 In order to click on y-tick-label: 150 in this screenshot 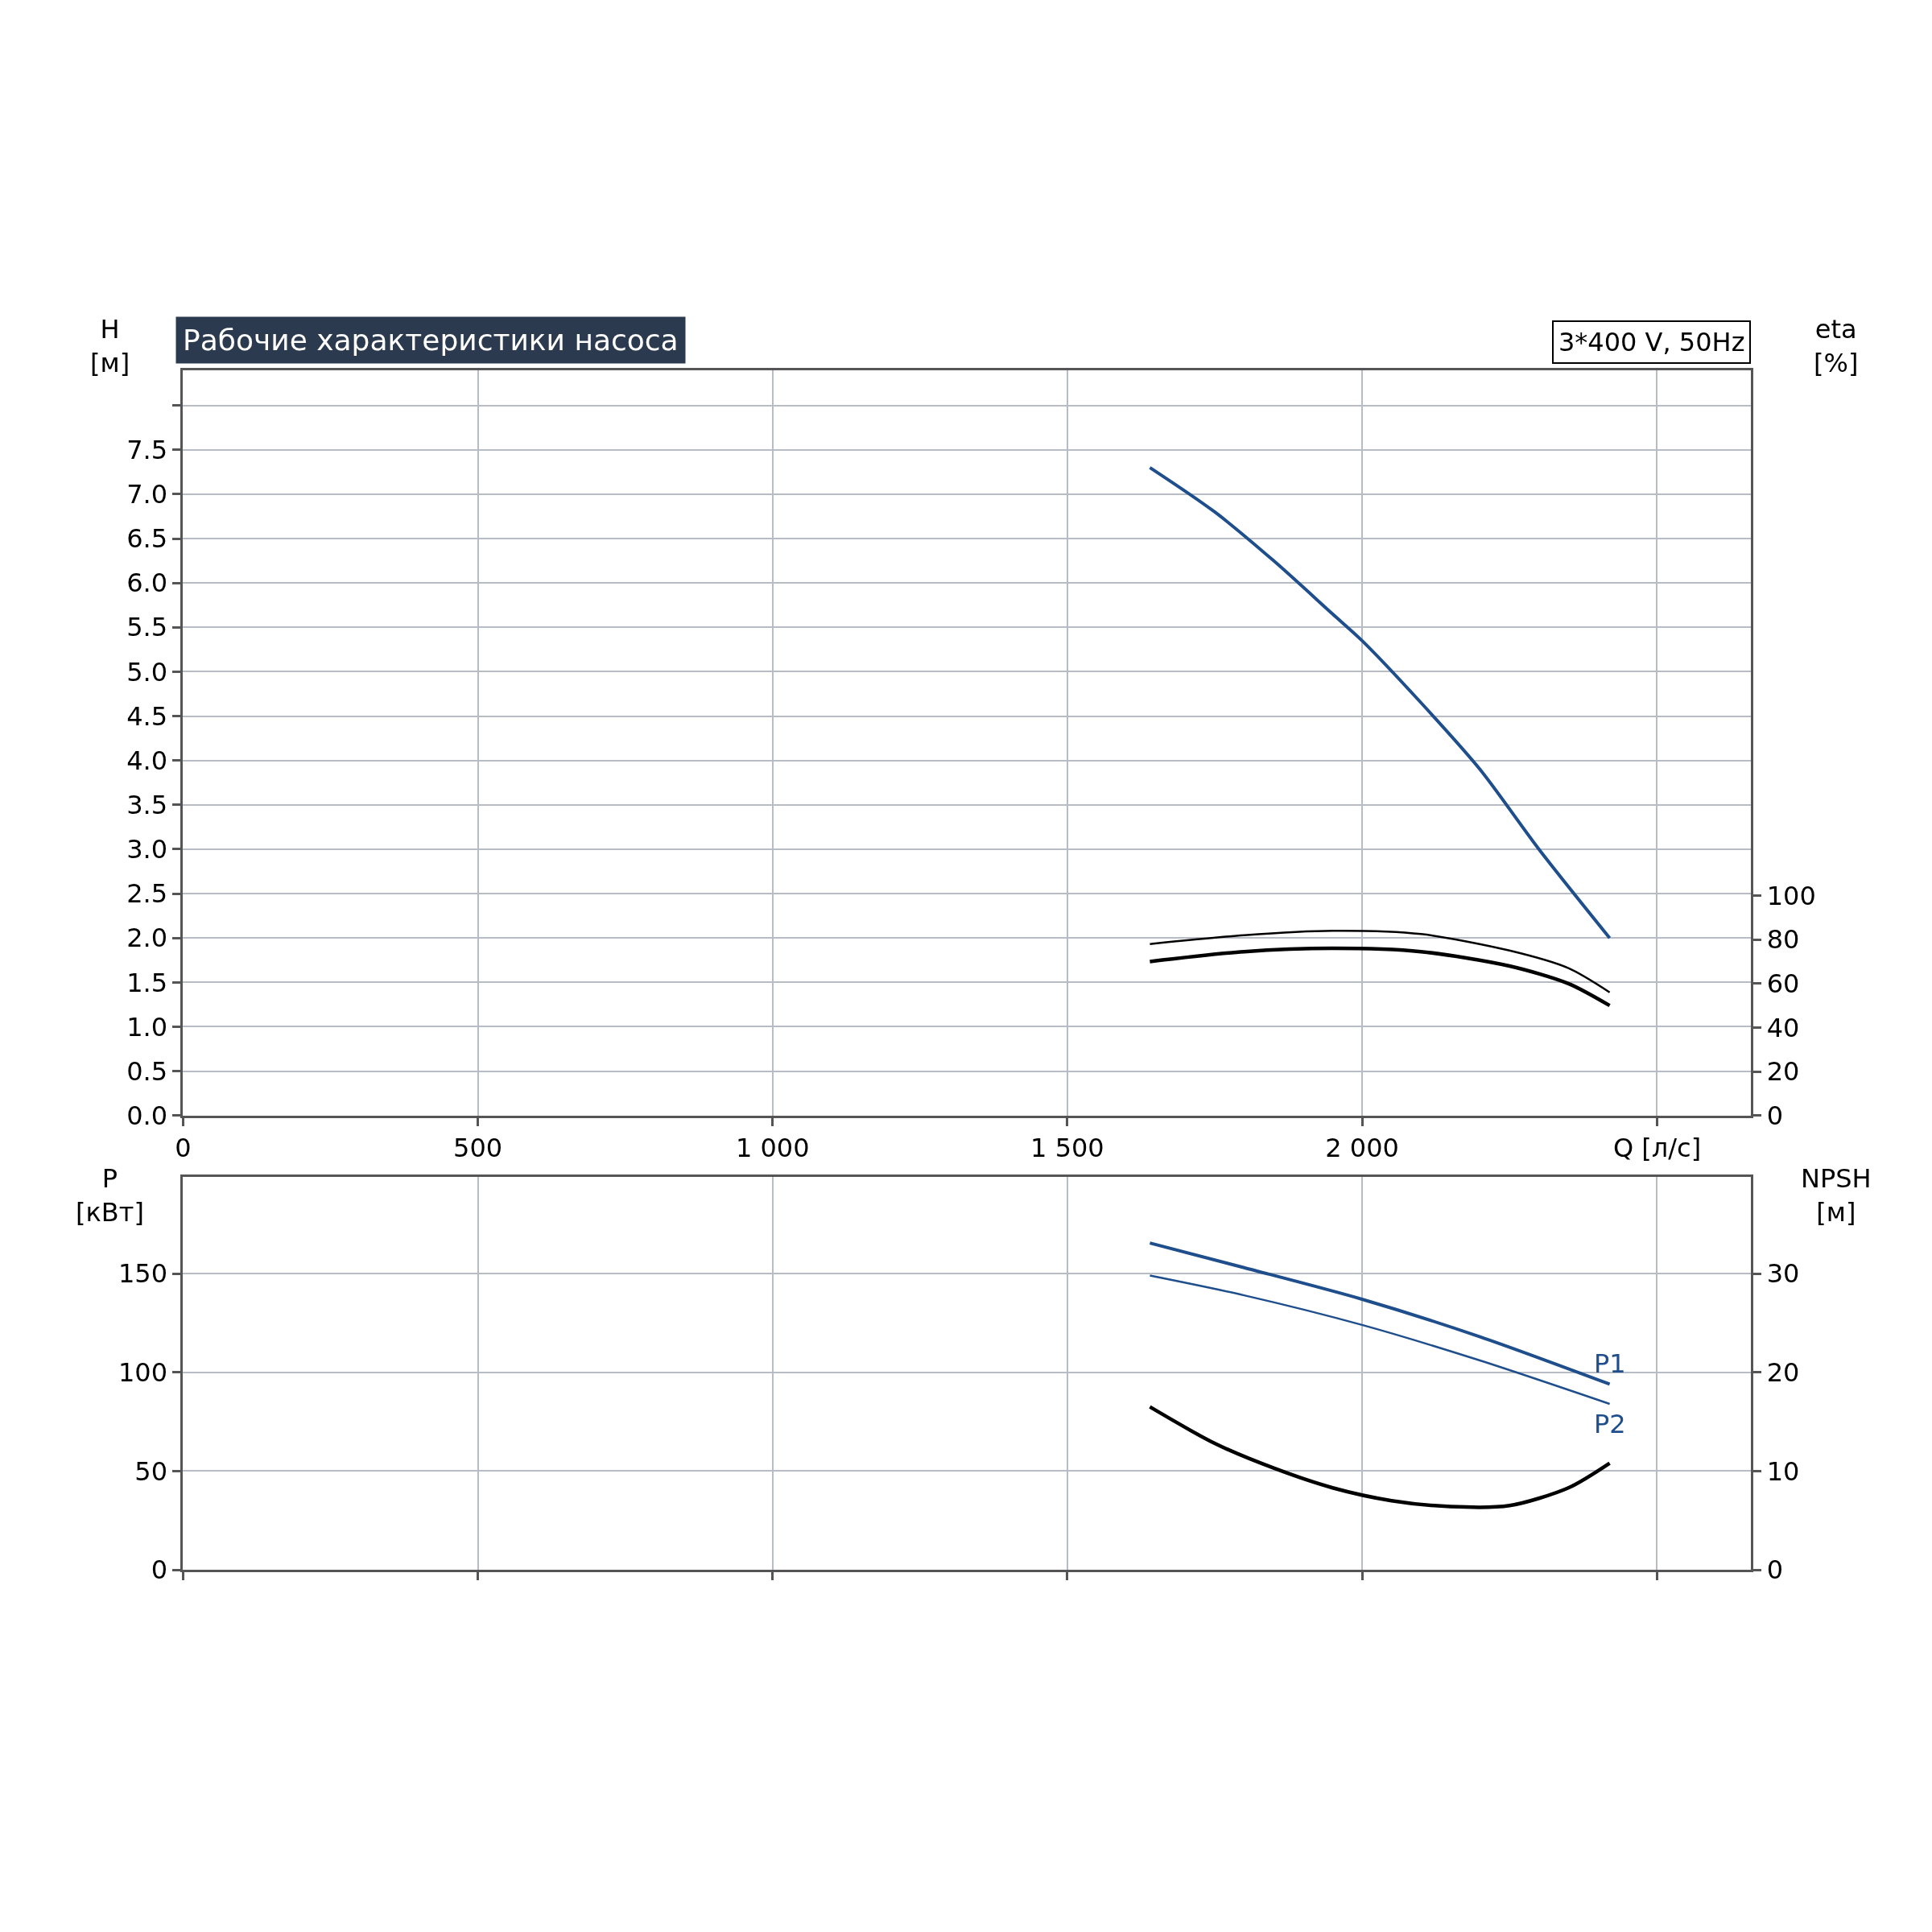, I will do `click(143, 1274)`.